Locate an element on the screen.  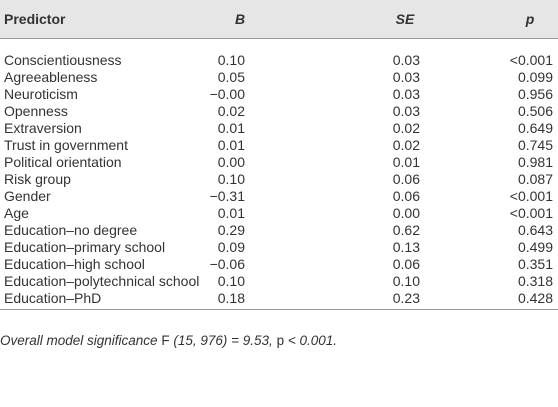
column-header: Predictor is located at coordinates (35, 19).